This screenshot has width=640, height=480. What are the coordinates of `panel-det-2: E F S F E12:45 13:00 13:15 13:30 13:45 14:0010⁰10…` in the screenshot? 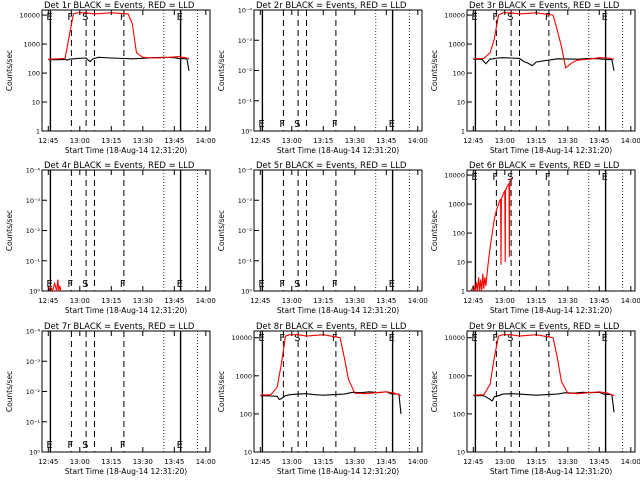 It's located at (322, 78).